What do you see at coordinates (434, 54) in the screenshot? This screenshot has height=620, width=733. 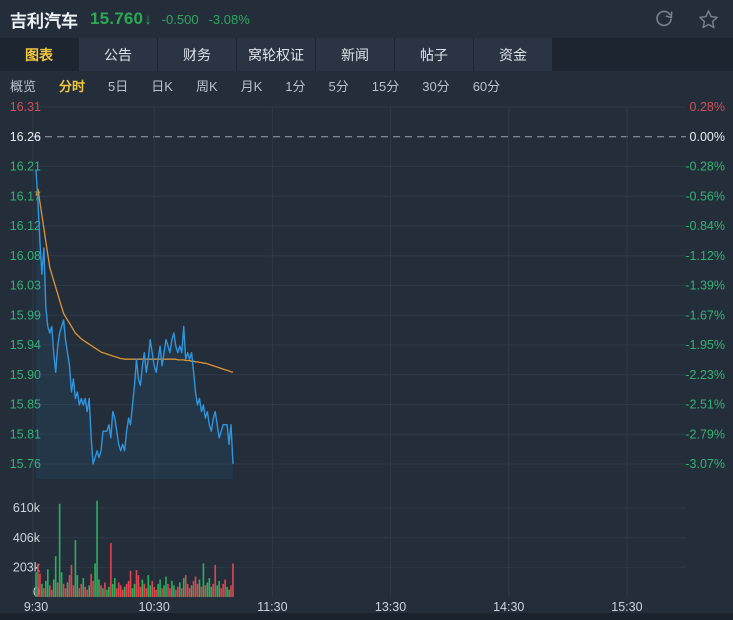 I see `main-tab-5: 帖子` at bounding box center [434, 54].